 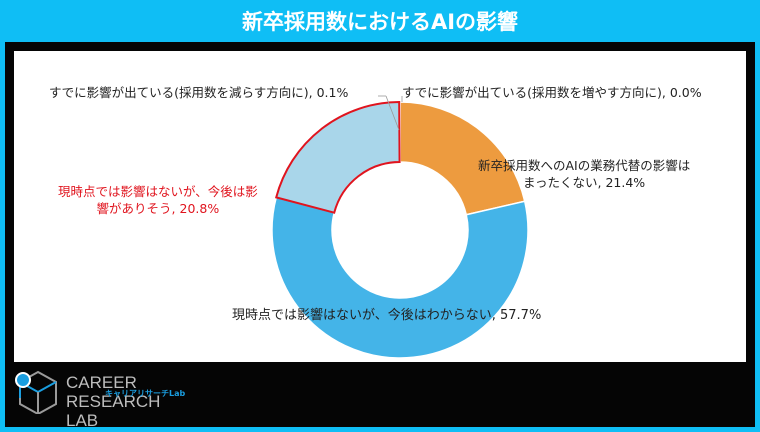 I want to click on chart-title: 新卒採用数におけるAIの影響, so click(x=380, y=22).